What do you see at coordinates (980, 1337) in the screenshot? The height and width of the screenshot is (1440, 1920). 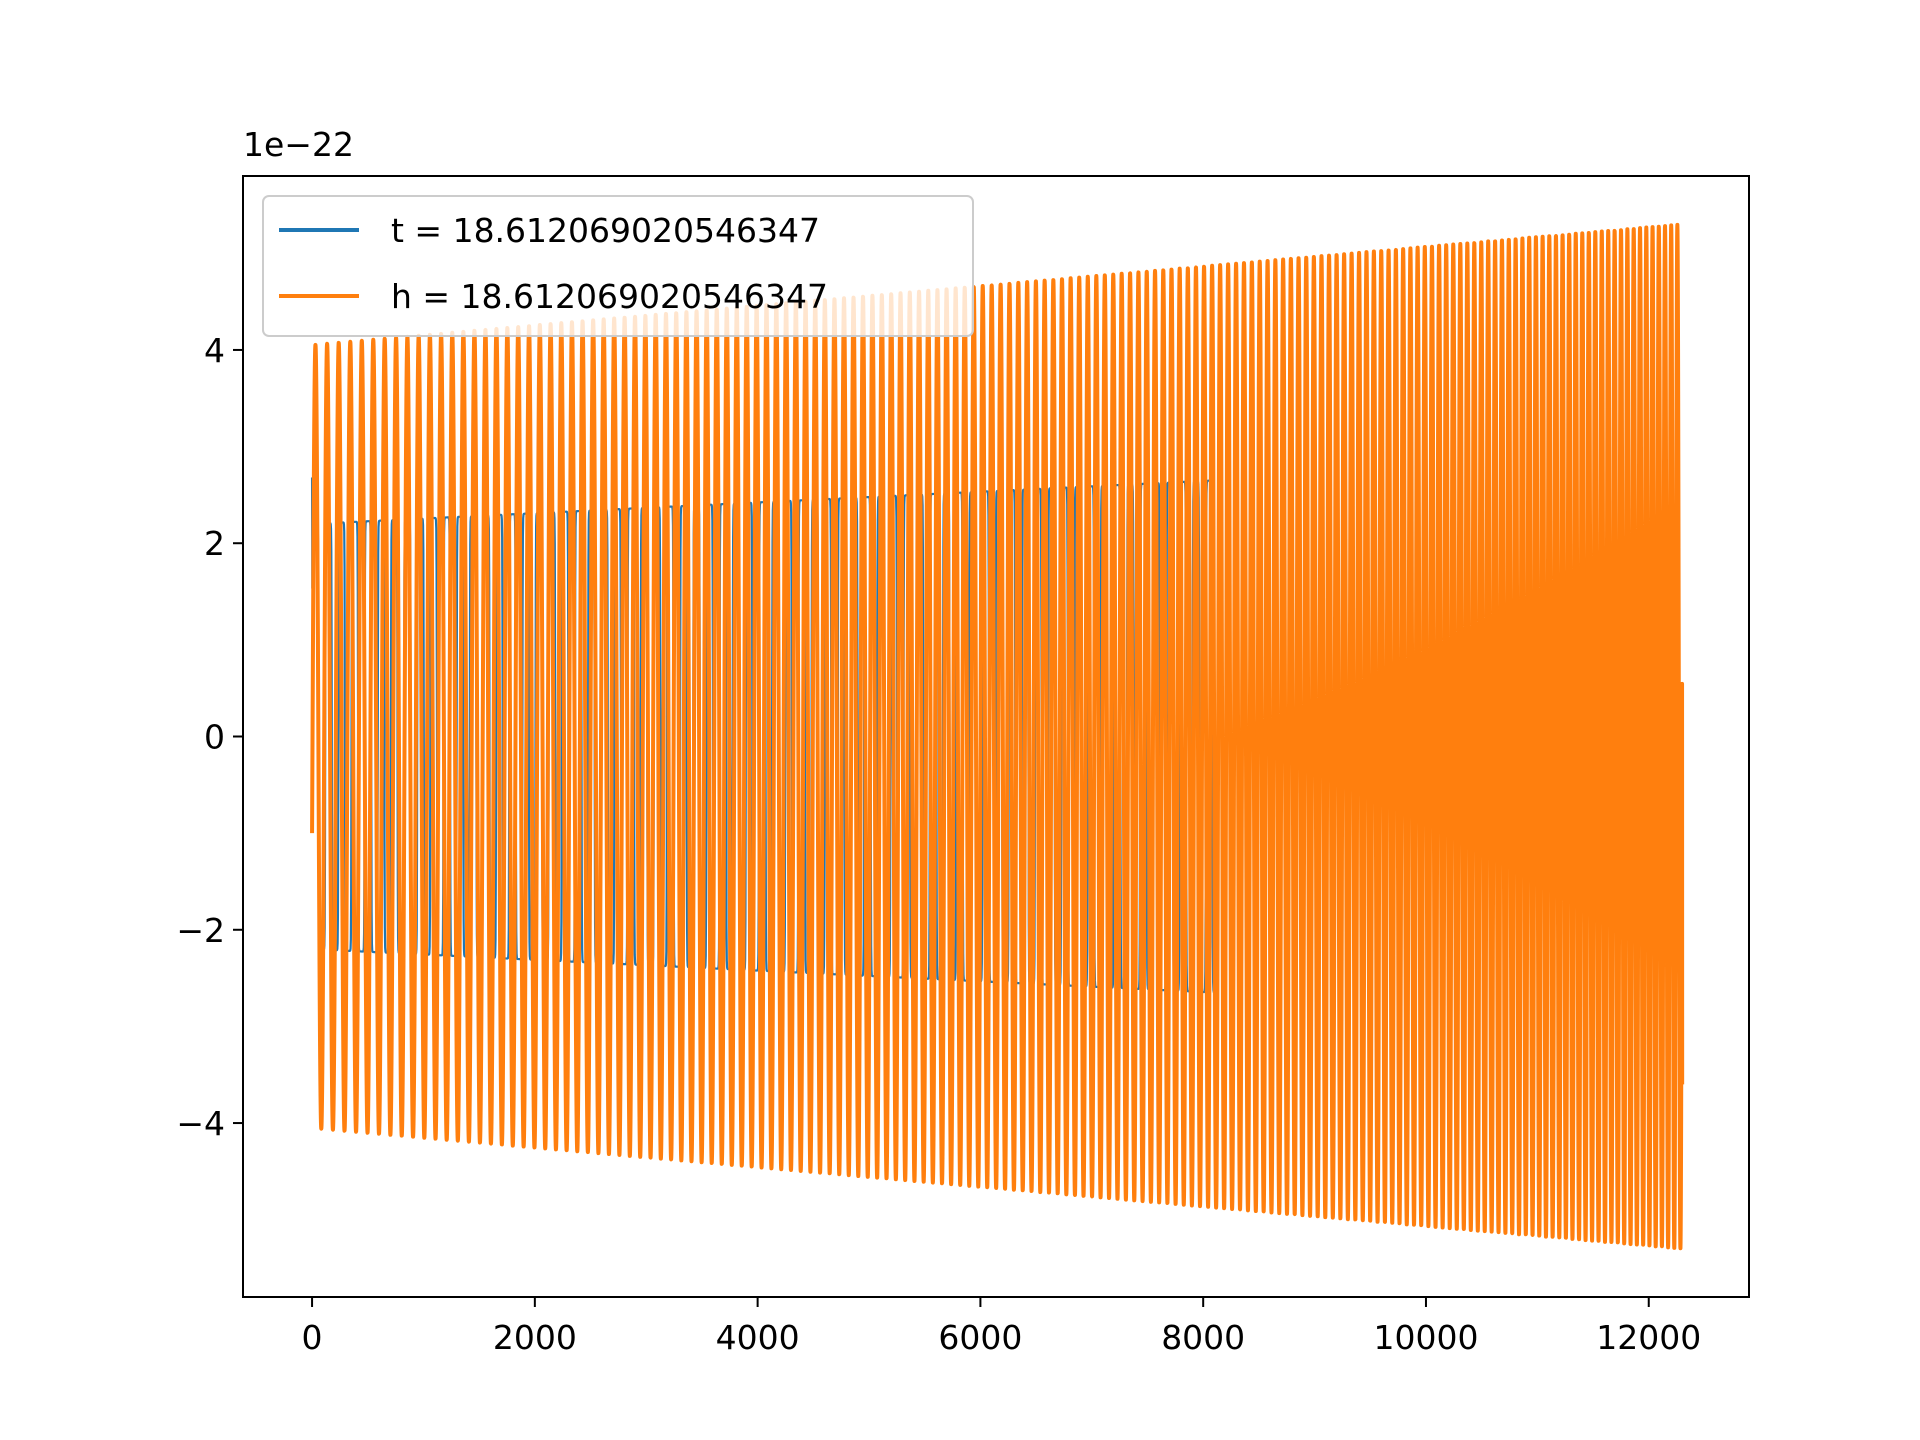 I see `x-tick-label: 6000` at bounding box center [980, 1337].